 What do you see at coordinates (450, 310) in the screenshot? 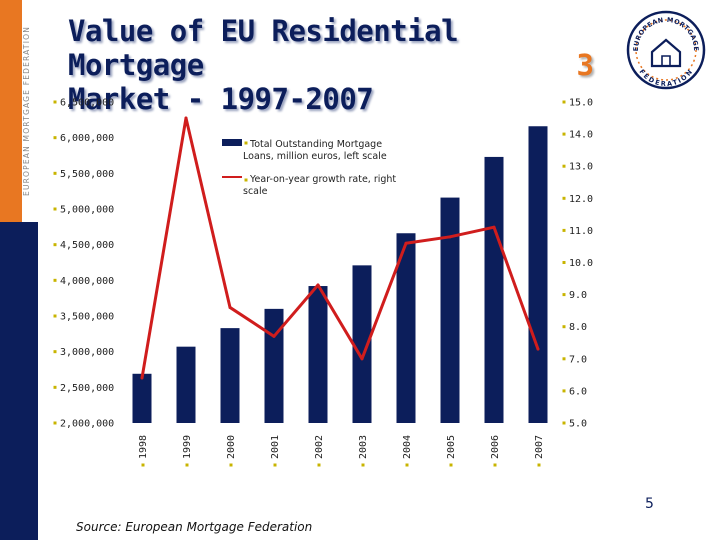
I see `bar-2005` at bounding box center [450, 310].